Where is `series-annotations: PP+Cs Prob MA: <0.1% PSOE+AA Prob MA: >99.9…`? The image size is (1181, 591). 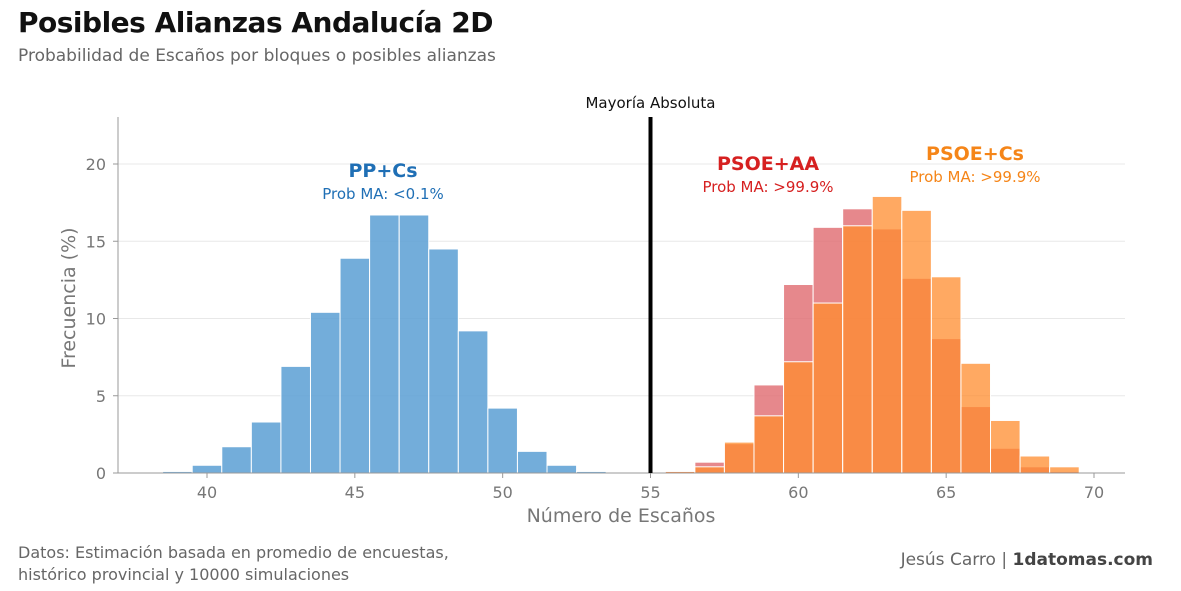
series-annotations: PP+Cs Prob MA: <0.1% PSOE+AA Prob MA: >99.9… is located at coordinates (681, 173).